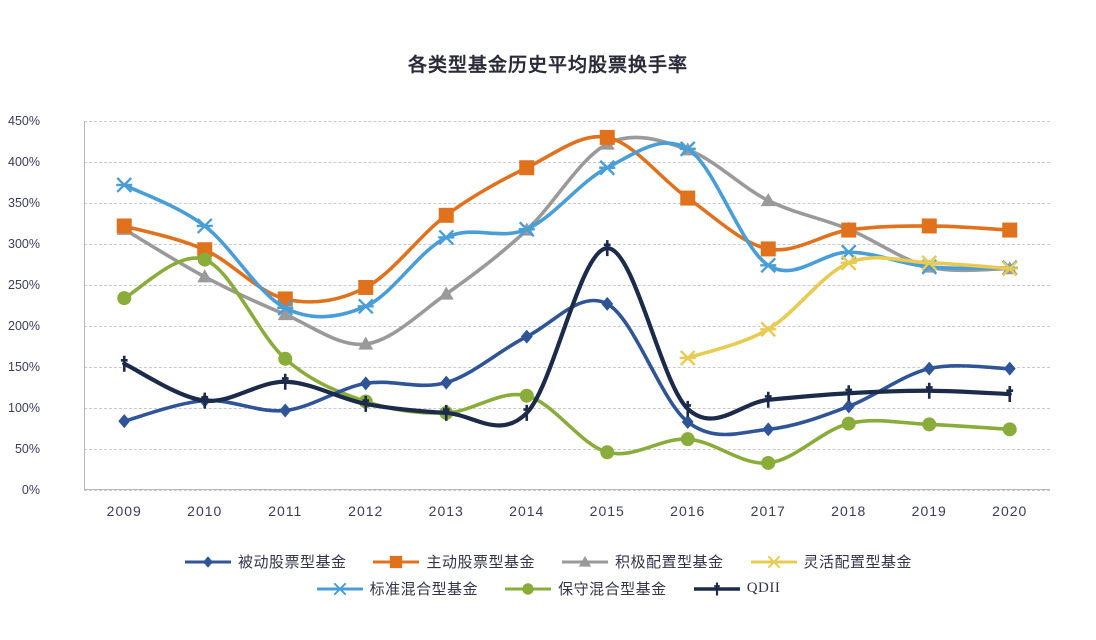 This screenshot has height=640, width=1096. Describe the element at coordinates (669, 563) in the screenshot. I see `legend-label: 积极配置型基金` at that location.